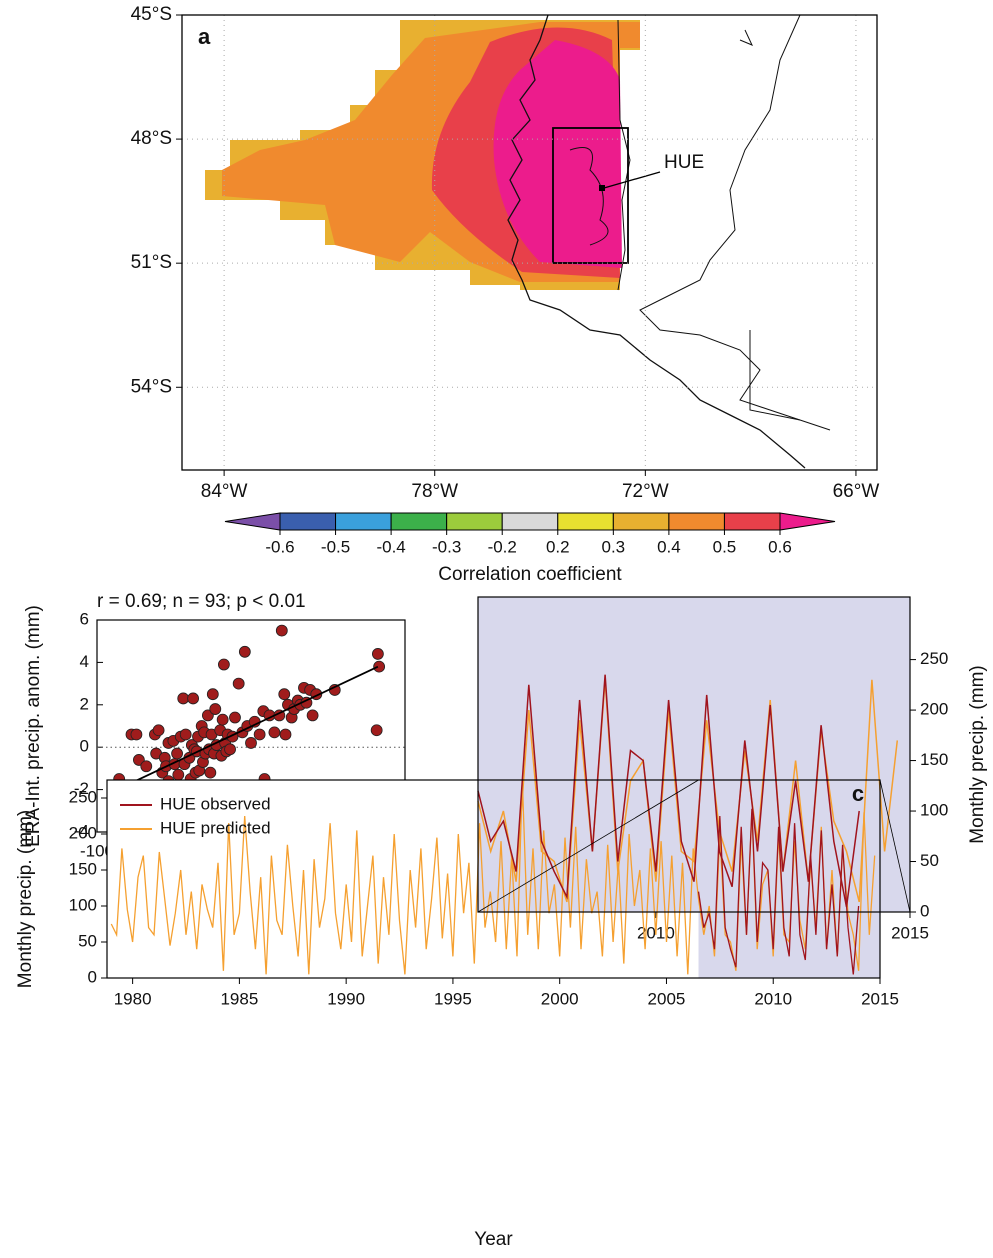  I want to click on x-tick-label: 2000, so click(560, 998).